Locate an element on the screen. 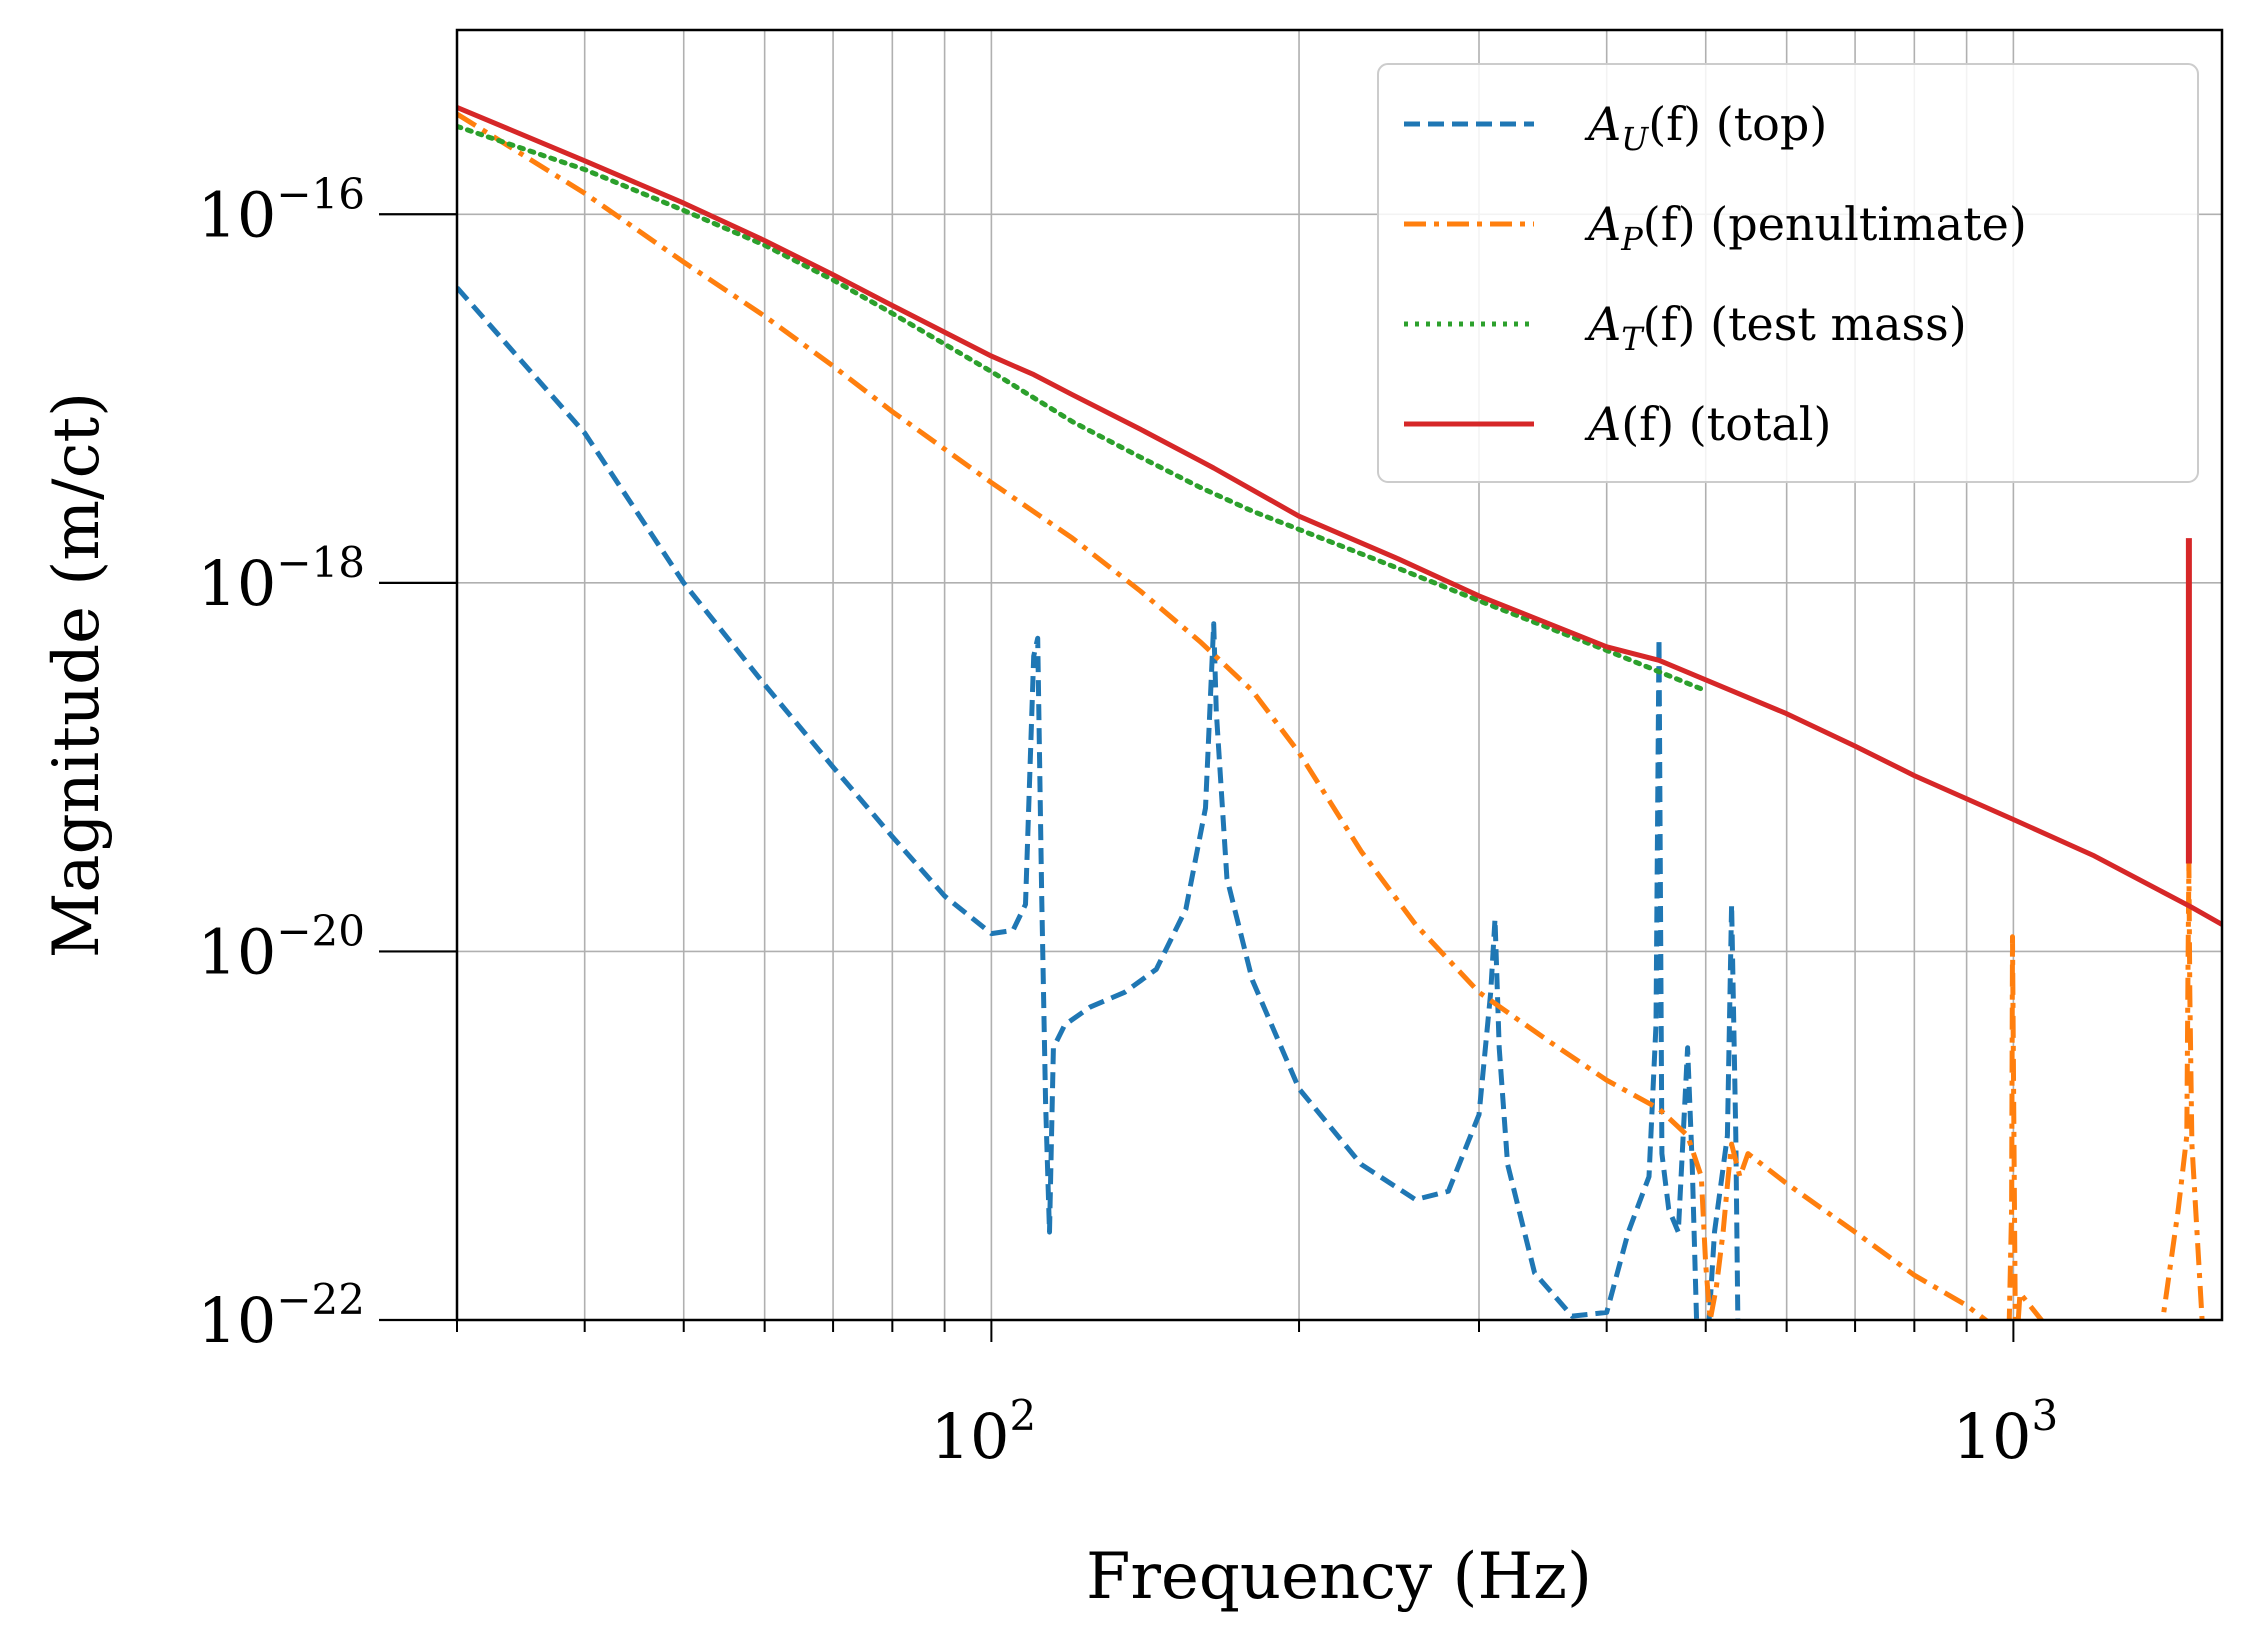 Image resolution: width=2244 pixels, height=1649 pixels. legend-box is located at coordinates (1788, 273).